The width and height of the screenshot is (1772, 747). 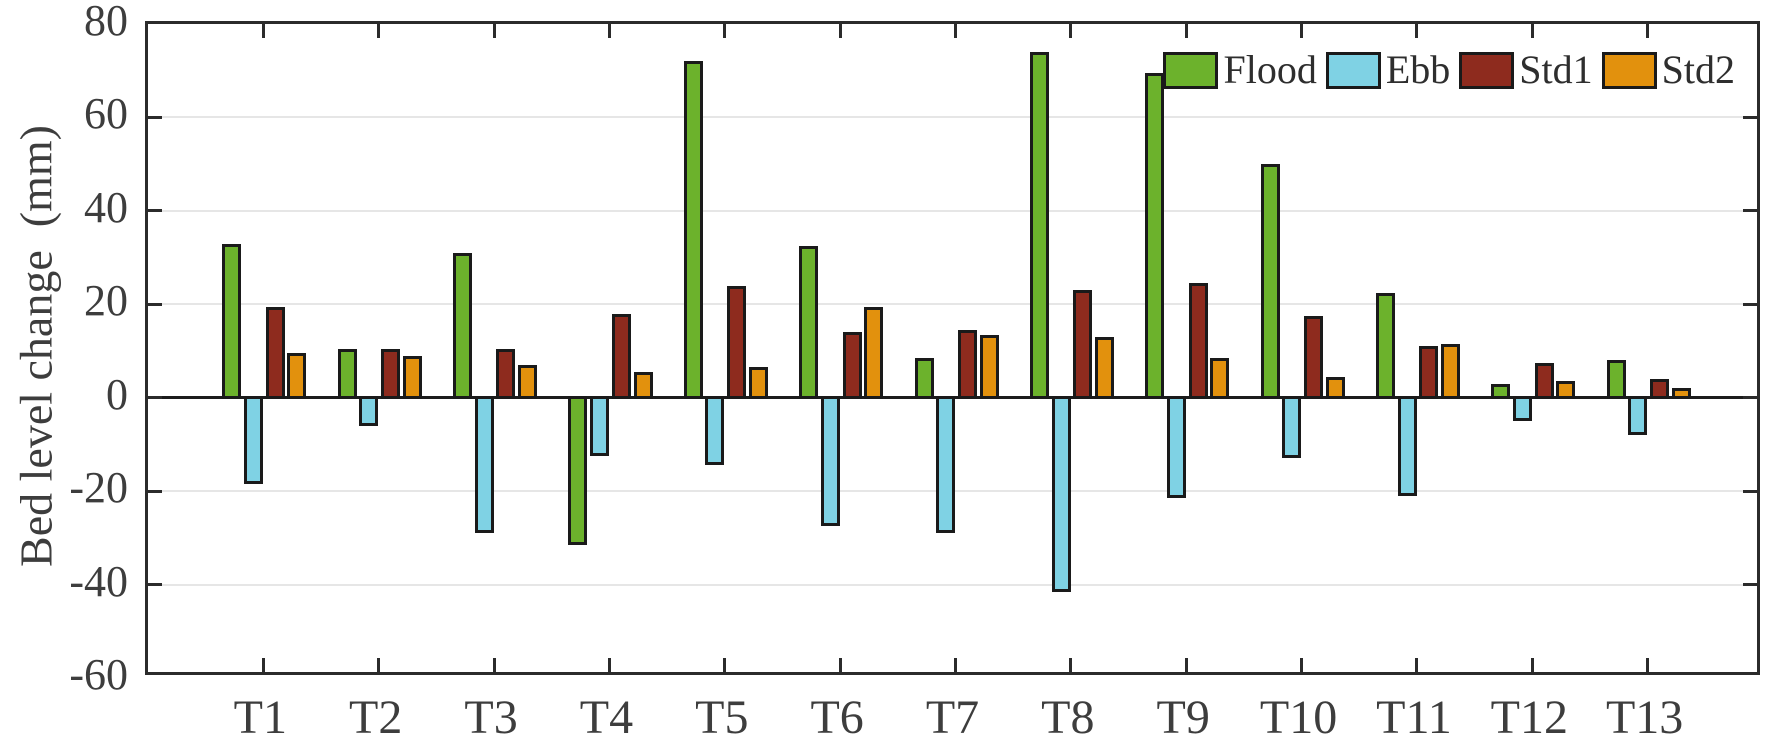 What do you see at coordinates (924, 379) in the screenshot?
I see `bar-flood-T7` at bounding box center [924, 379].